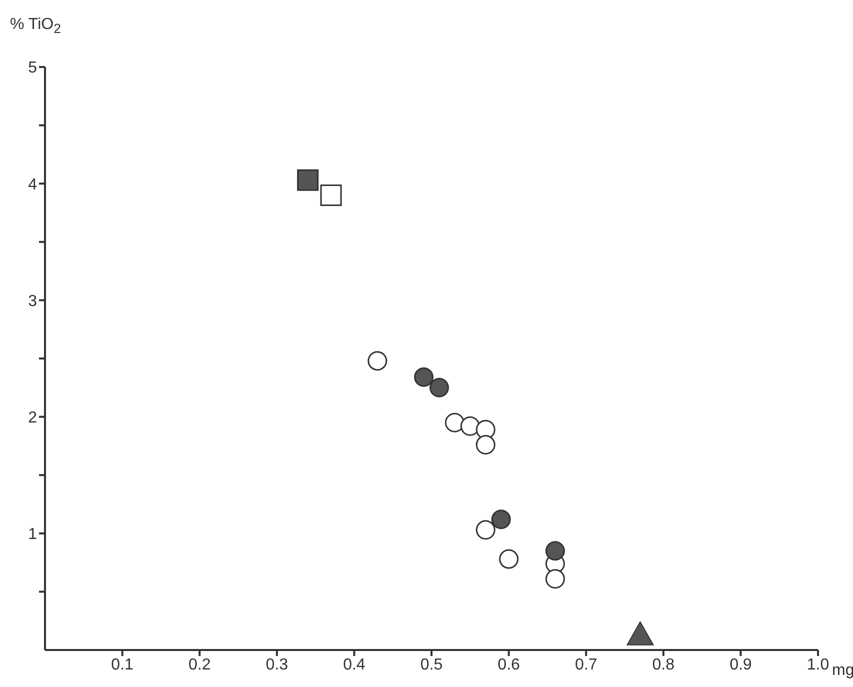 This screenshot has width=853, height=687. Describe the element at coordinates (33, 185) in the screenshot. I see `y-tick-label: 4` at that location.